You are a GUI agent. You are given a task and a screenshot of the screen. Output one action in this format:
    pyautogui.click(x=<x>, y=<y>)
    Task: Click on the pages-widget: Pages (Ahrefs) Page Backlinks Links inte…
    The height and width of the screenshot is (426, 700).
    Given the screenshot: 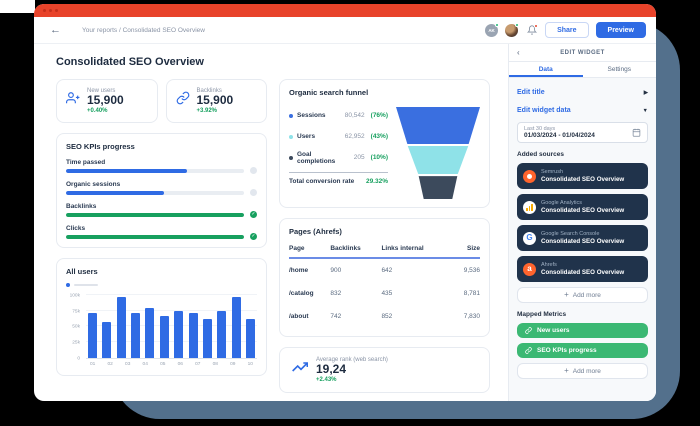 What is the action you would take?
    pyautogui.click(x=384, y=277)
    